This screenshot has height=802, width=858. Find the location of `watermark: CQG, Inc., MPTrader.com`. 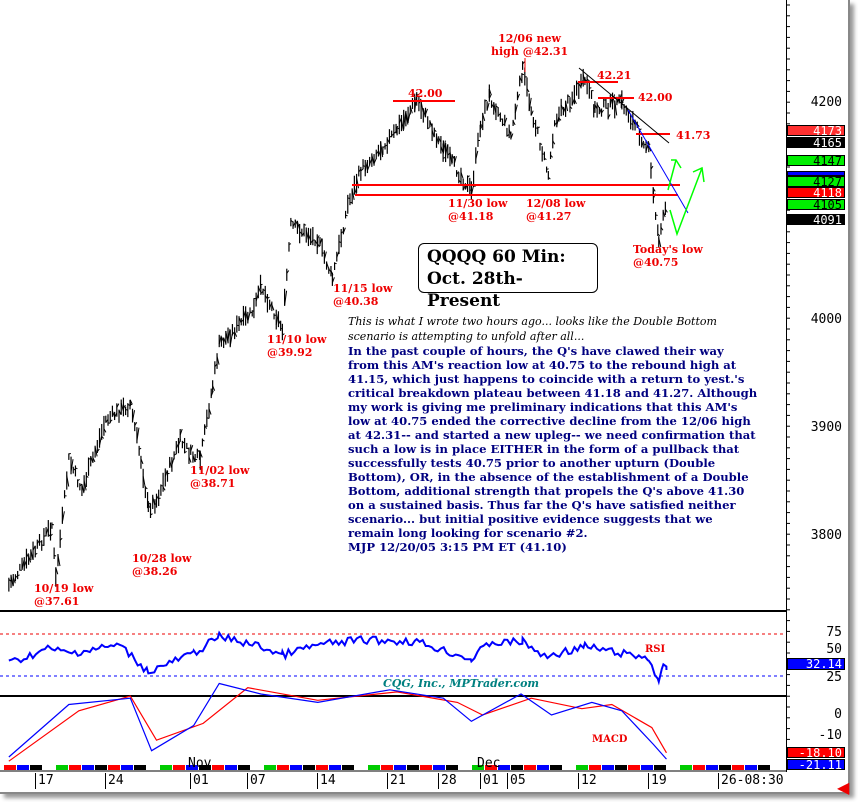

watermark: CQG, Inc., MPTrader.com is located at coordinates (461, 683).